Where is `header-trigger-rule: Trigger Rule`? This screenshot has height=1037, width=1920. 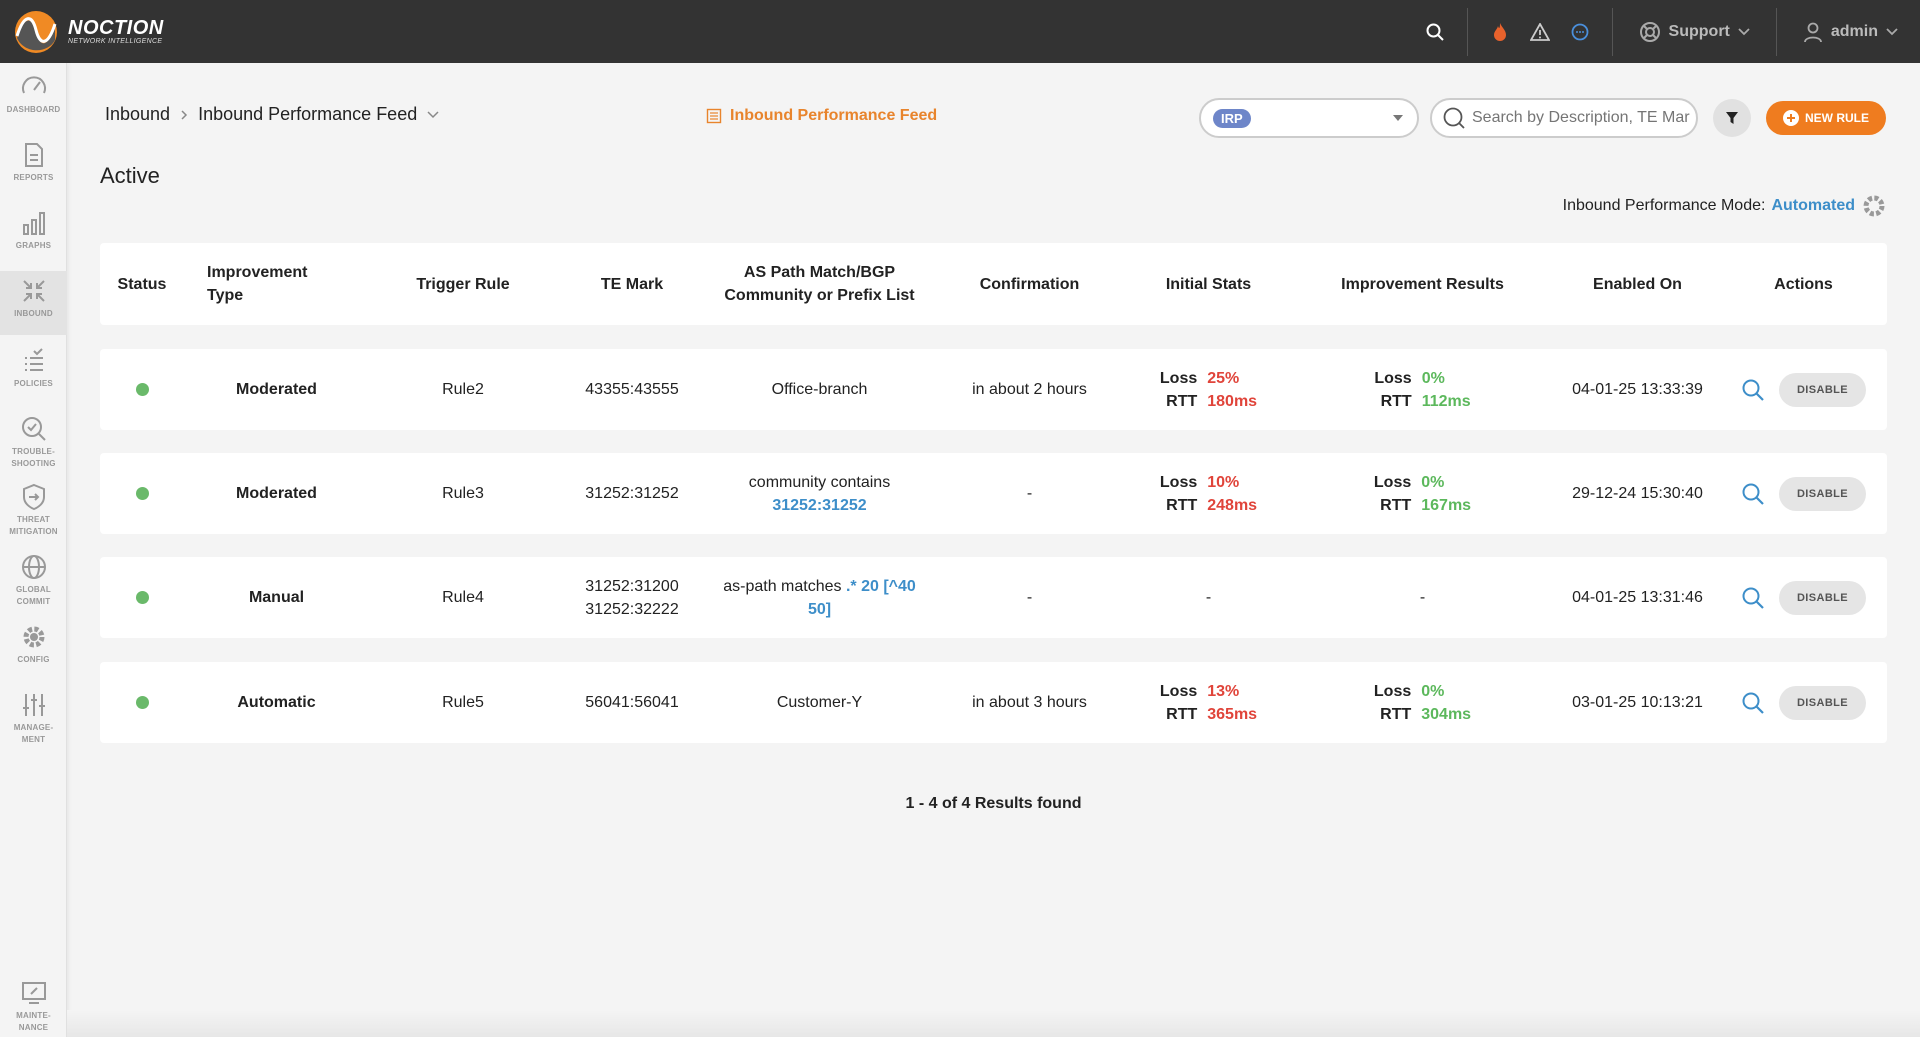
header-trigger-rule: Trigger Rule is located at coordinates (463, 284).